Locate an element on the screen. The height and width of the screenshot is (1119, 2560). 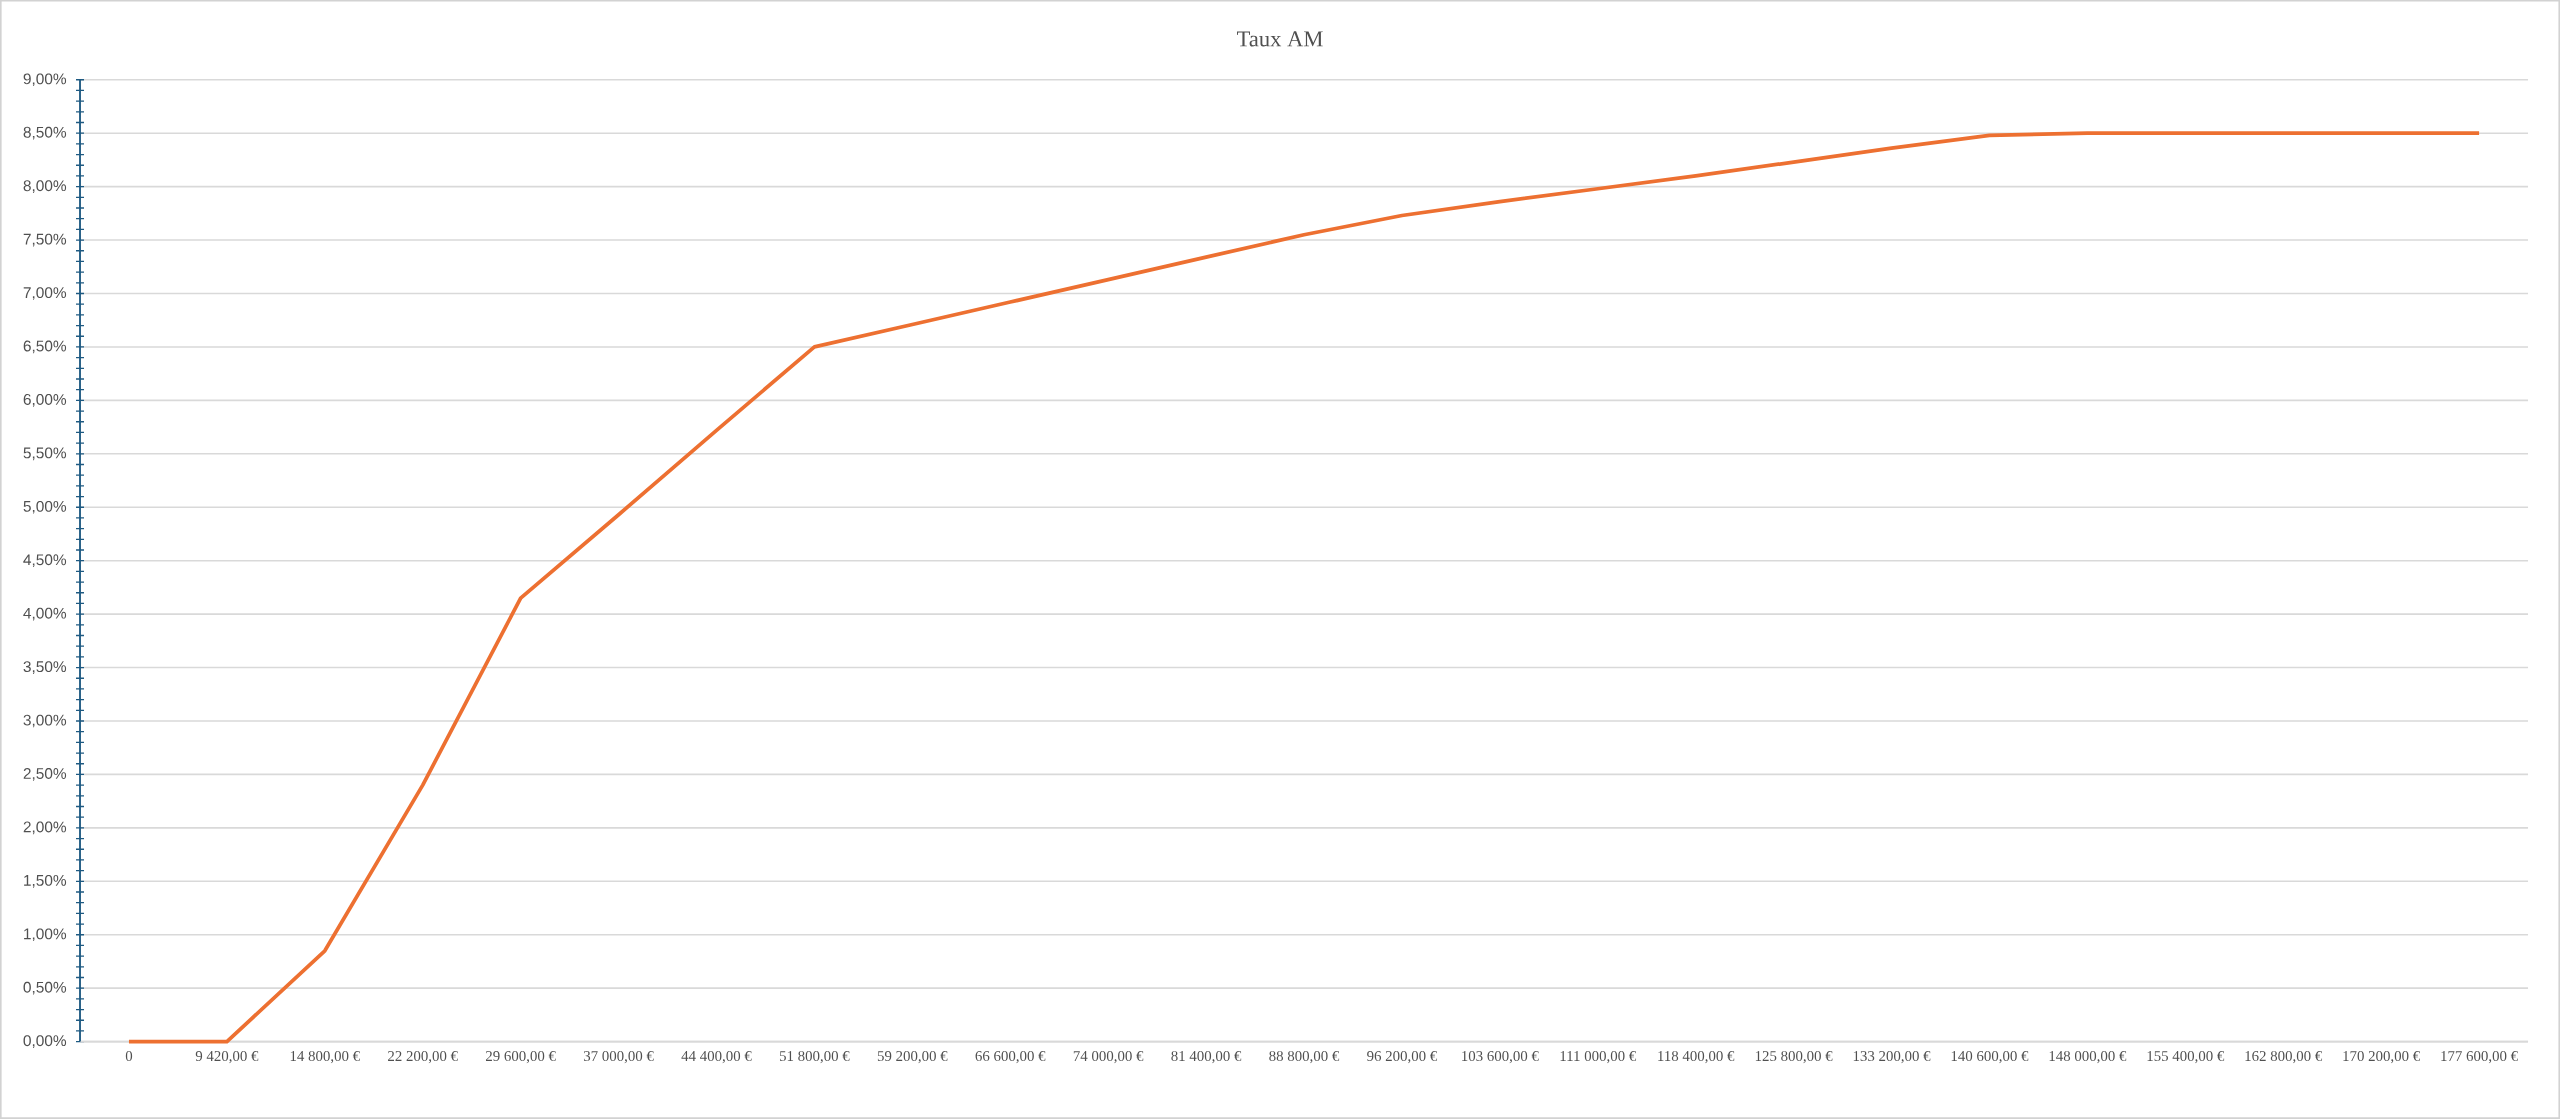
y-tick-label: 8,50% is located at coordinates (45, 133).